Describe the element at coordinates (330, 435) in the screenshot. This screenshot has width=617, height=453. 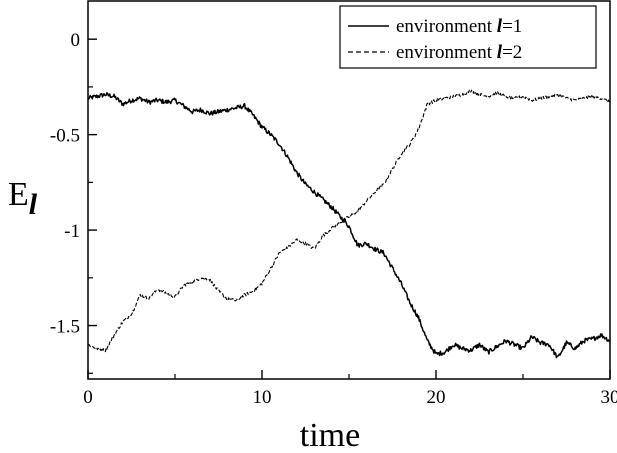
I see `x-axis-label: time` at that location.